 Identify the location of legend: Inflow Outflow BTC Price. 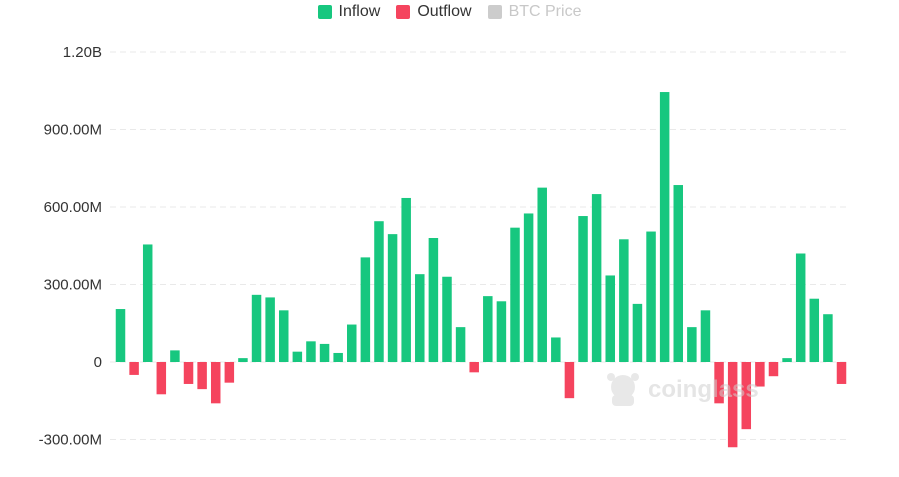
(449, 12).